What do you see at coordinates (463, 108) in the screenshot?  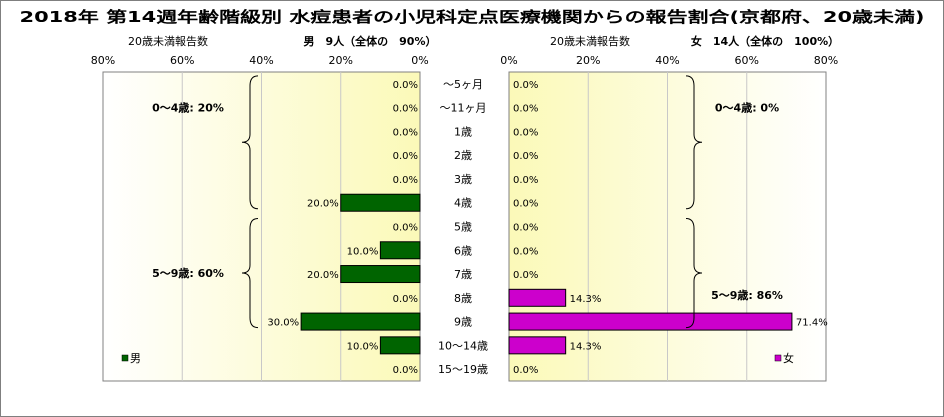 I see `category-label: ～11ヶ月` at bounding box center [463, 108].